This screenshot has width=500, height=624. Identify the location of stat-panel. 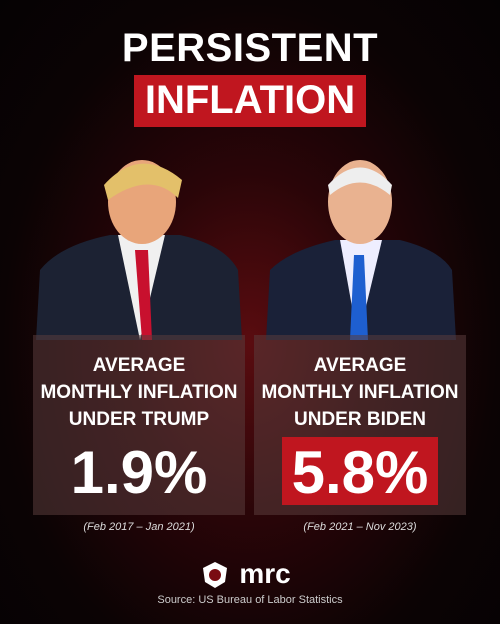
(139, 425).